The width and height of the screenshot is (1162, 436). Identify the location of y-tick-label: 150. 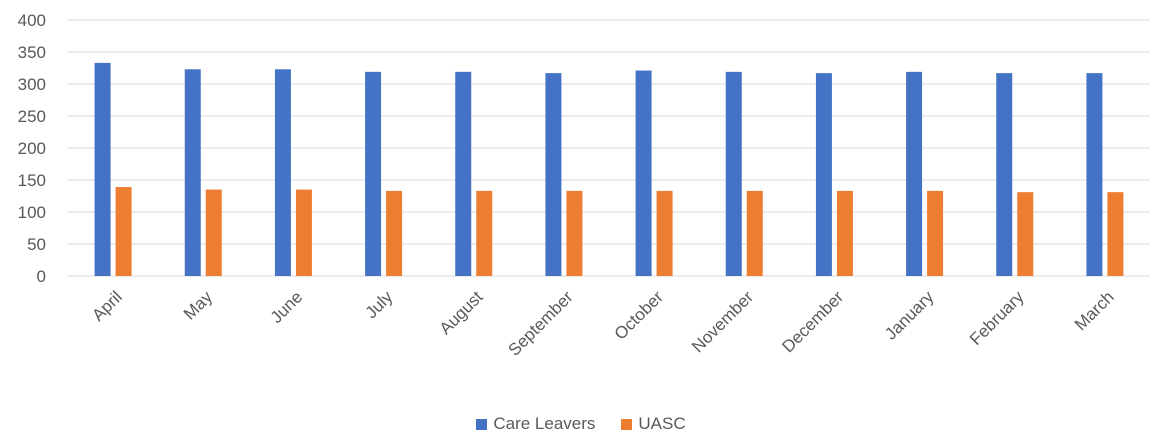
(32, 180).